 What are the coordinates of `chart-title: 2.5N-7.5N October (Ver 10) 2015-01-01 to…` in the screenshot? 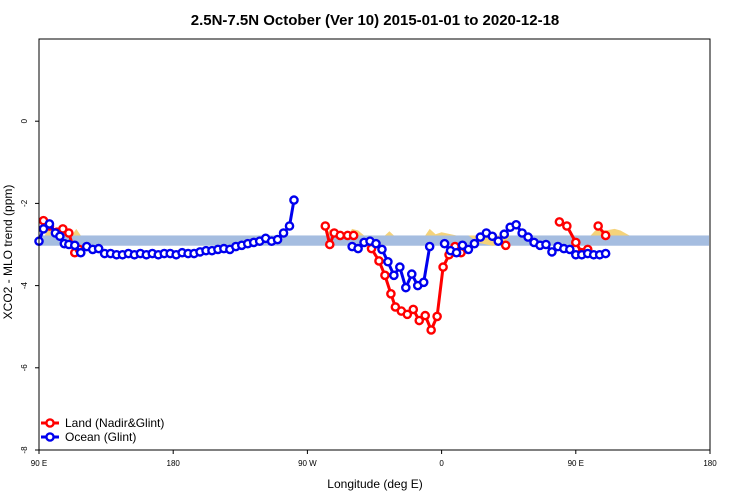 It's located at (375, 20).